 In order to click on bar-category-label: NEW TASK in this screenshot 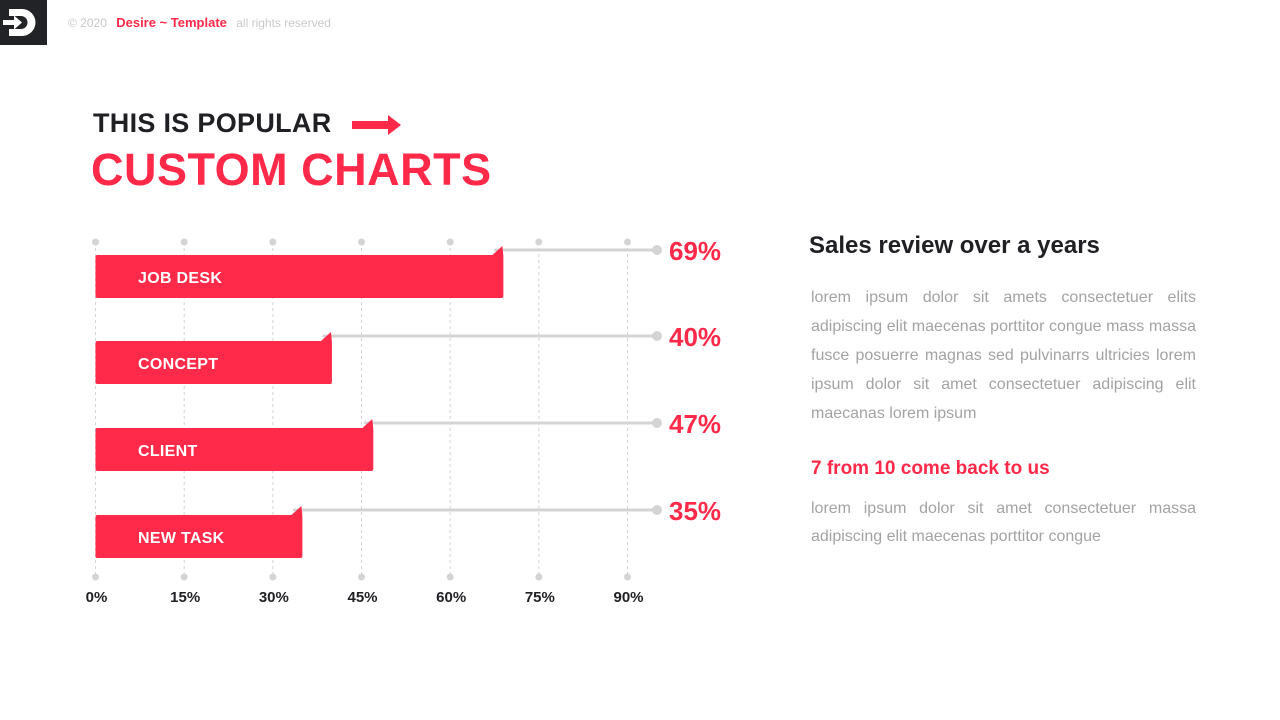, I will do `click(181, 538)`.